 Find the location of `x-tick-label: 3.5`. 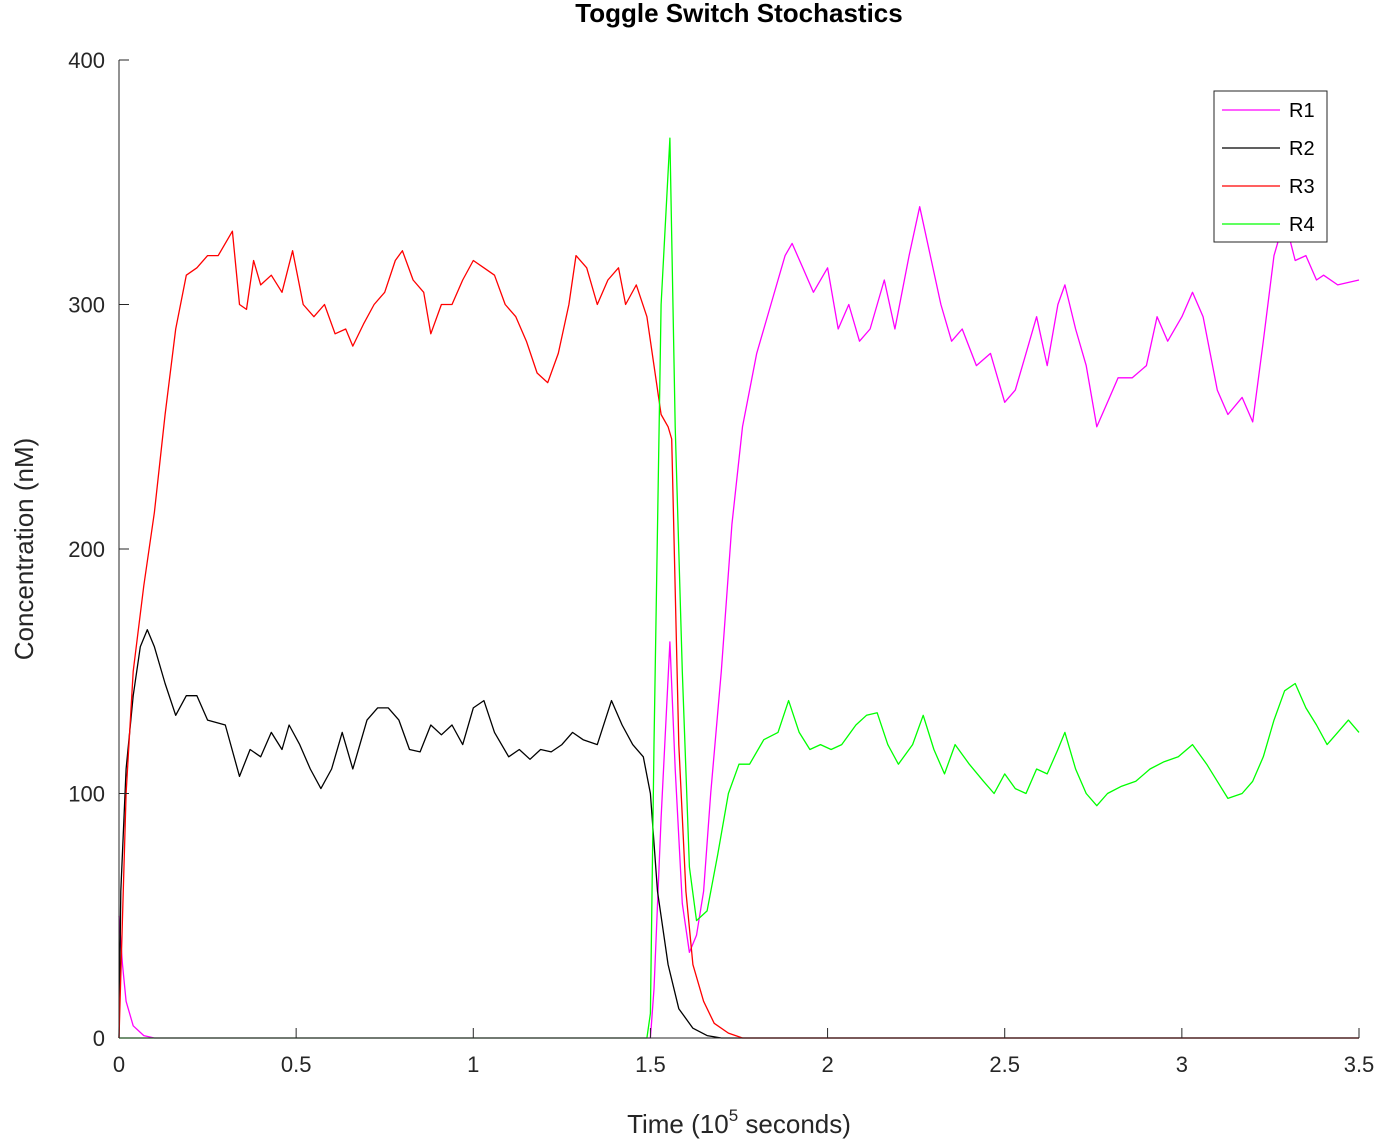

x-tick-label: 3.5 is located at coordinates (1359, 1064).